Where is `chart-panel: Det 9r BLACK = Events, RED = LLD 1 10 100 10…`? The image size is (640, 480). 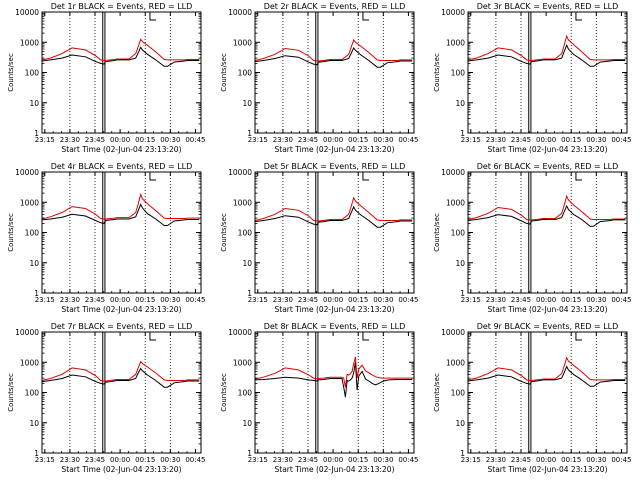
chart-panel: Det 9r BLACK = Events, RED = LLD 1 10 100 10… is located at coordinates (532, 400).